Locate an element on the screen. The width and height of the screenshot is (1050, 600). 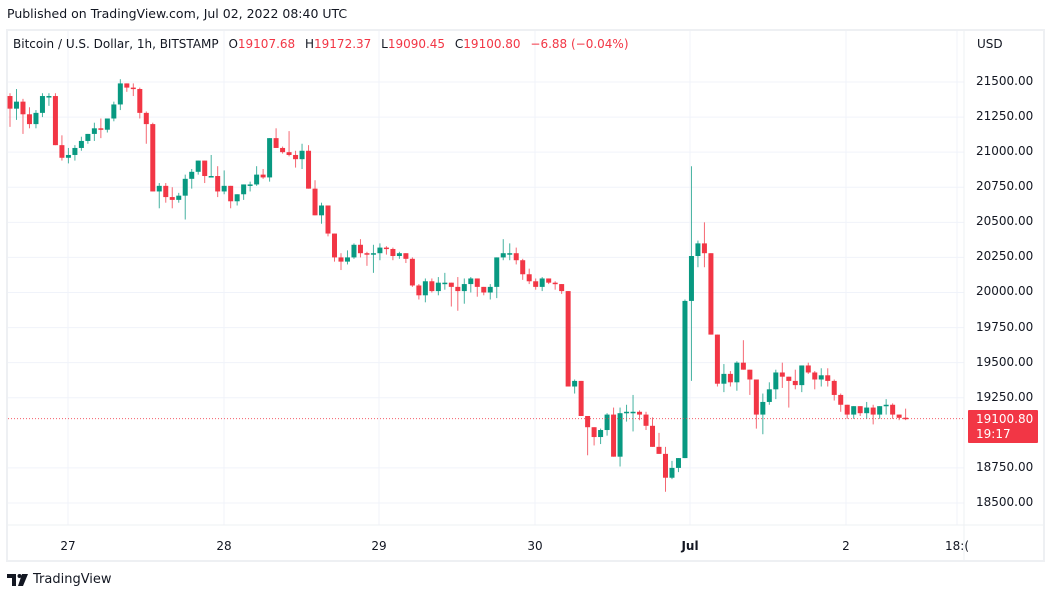
close-value: 19100.80 is located at coordinates (492, 44).